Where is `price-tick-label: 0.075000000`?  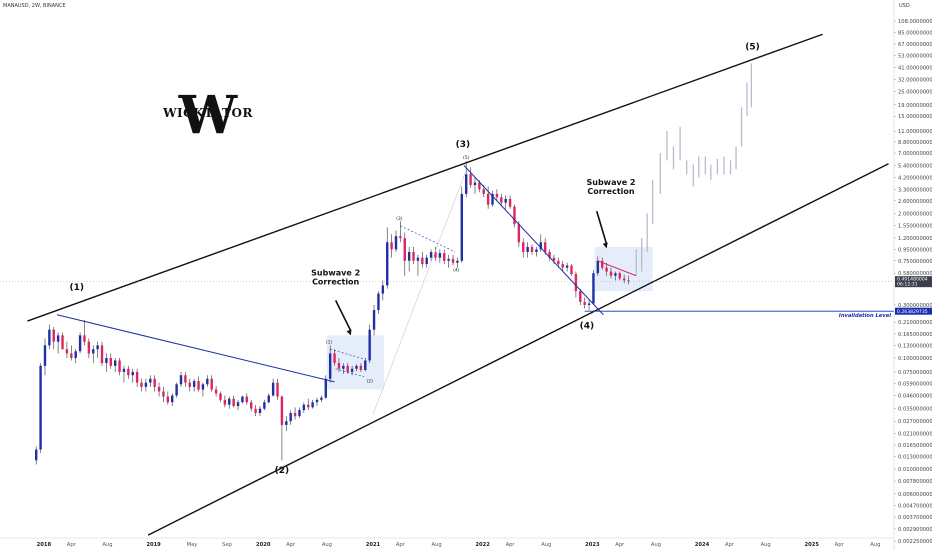 price-tick-label: 0.075000000 is located at coordinates (915, 373).